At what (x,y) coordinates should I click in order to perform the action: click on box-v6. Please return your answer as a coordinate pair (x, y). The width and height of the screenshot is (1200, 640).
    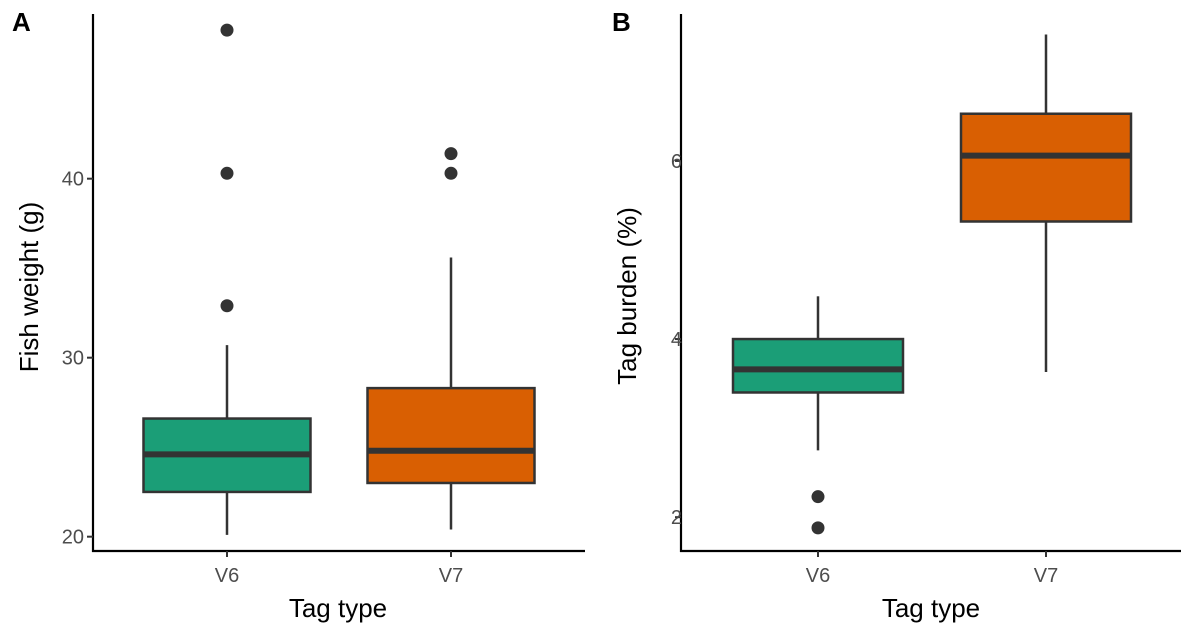
    Looking at the image, I should click on (818, 365).